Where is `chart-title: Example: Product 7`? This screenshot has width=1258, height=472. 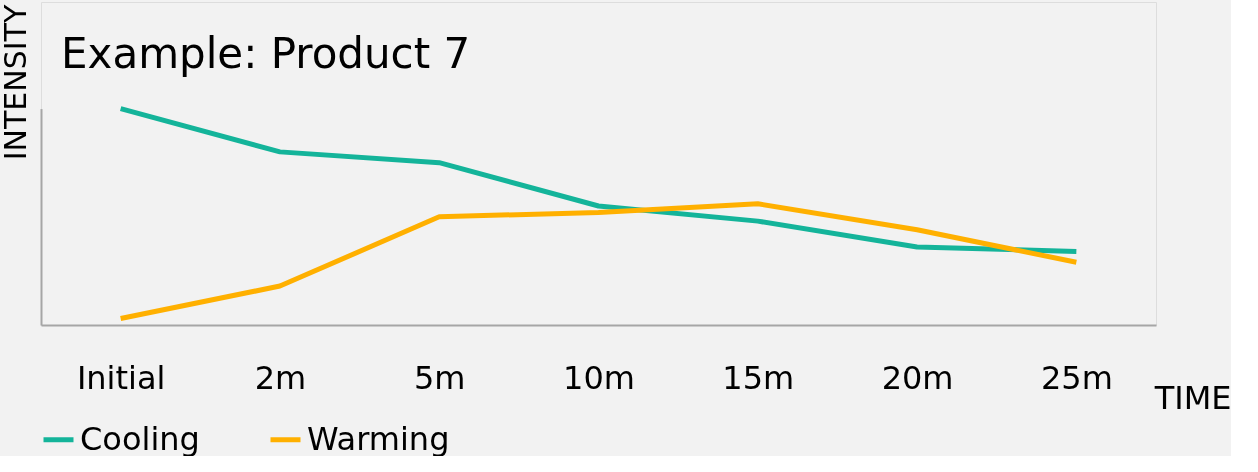
chart-title: Example: Product 7 is located at coordinates (266, 53).